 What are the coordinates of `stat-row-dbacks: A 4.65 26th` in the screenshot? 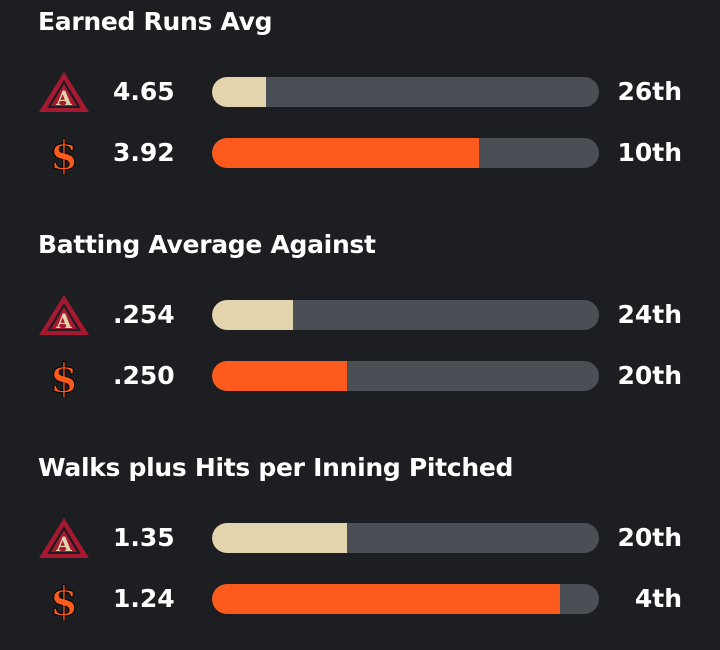 It's located at (360, 92).